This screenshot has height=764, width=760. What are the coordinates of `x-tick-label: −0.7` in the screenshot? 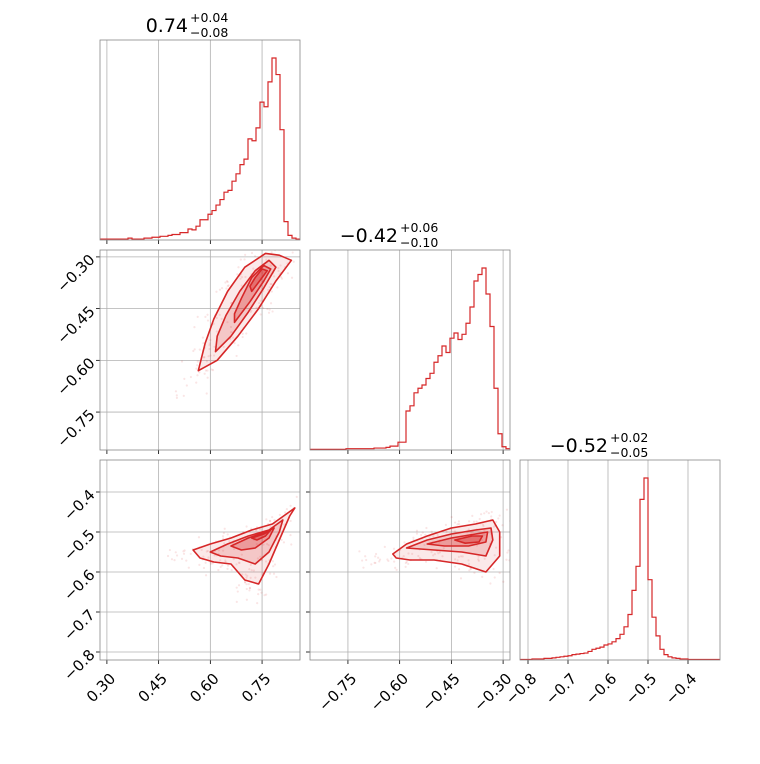 It's located at (561, 689).